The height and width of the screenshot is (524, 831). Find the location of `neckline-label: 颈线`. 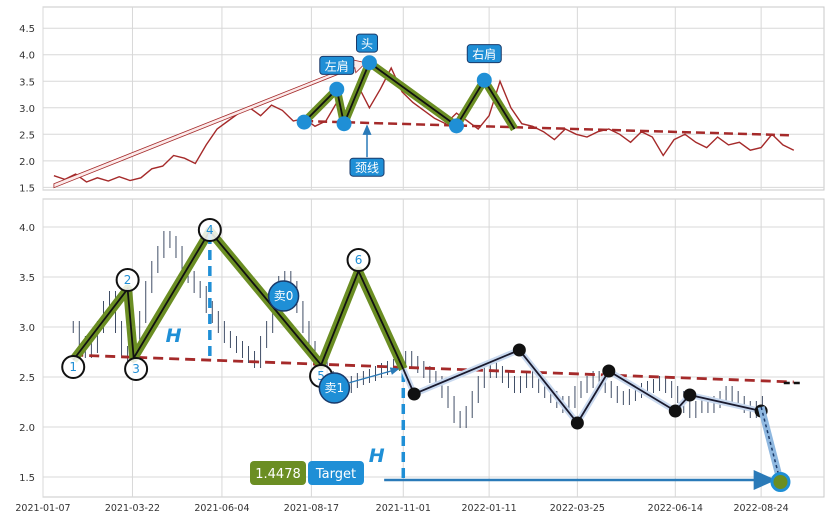

neckline-label: 颈线 is located at coordinates (367, 168).